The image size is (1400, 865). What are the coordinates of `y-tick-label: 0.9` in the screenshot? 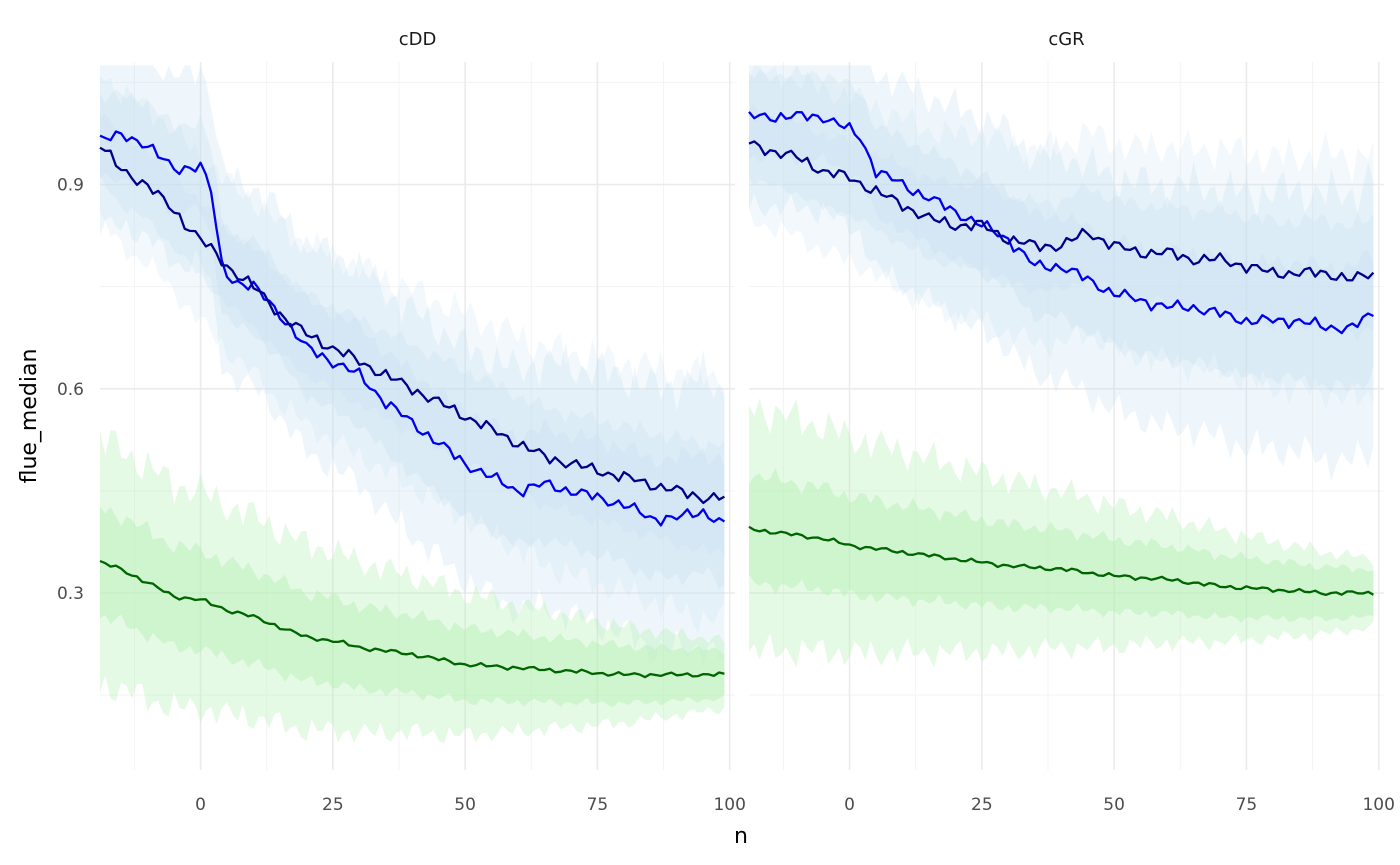 It's located at (70, 186).